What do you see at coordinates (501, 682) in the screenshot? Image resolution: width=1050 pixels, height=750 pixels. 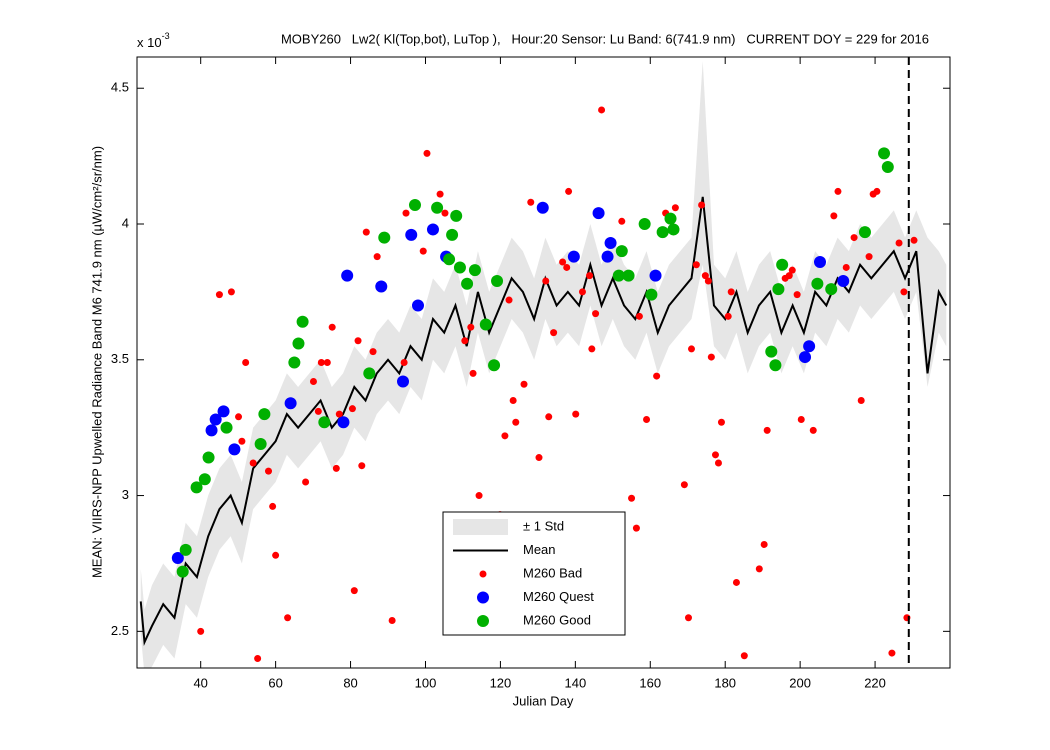 I see `x-tick-label: 120` at bounding box center [501, 682].